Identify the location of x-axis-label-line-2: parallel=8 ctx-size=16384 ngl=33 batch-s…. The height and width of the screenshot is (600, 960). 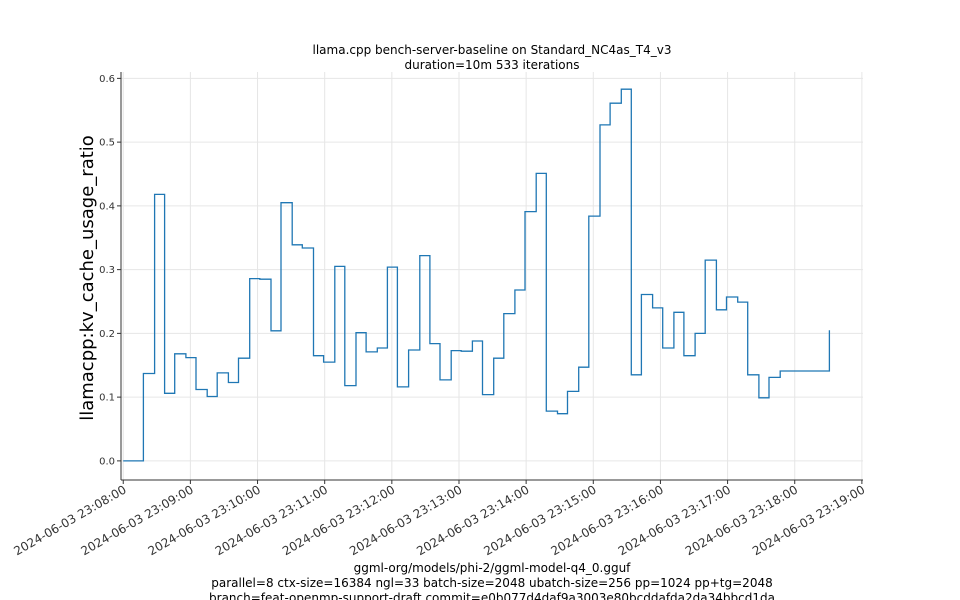
(491, 583).